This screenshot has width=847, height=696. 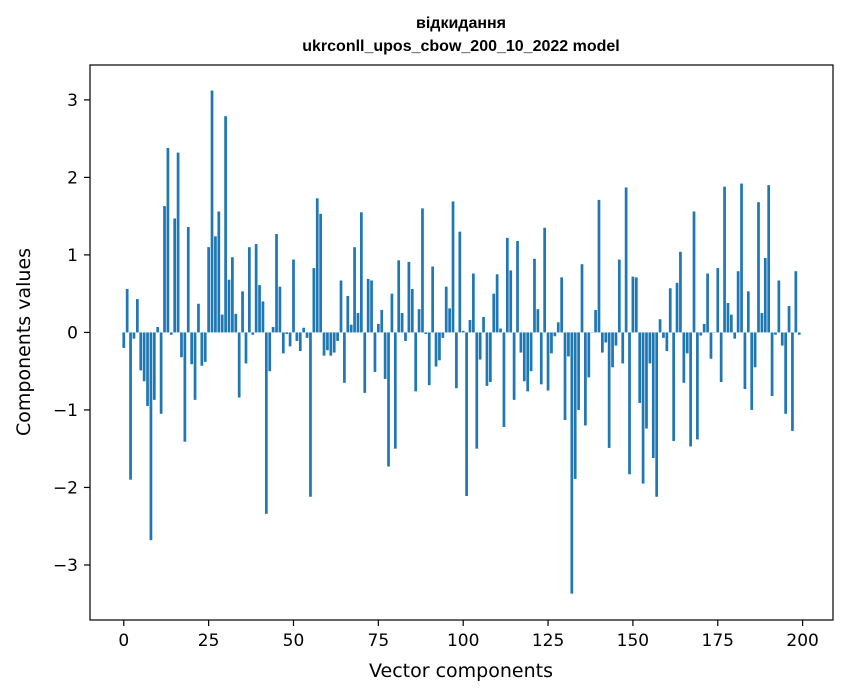 What do you see at coordinates (463, 641) in the screenshot?
I see `x-tick-label: 100` at bounding box center [463, 641].